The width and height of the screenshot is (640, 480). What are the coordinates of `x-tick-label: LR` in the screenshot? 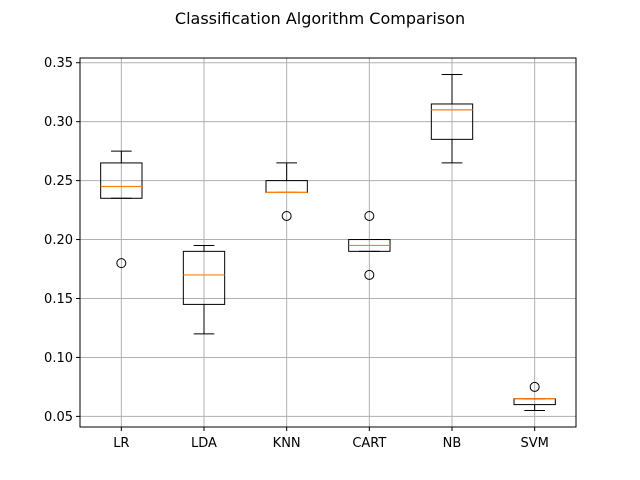 It's located at (121, 443).